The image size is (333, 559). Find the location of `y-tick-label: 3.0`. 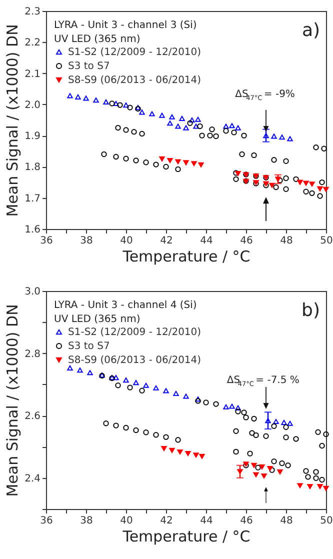

y-tick-label: 3.0 is located at coordinates (32, 292).